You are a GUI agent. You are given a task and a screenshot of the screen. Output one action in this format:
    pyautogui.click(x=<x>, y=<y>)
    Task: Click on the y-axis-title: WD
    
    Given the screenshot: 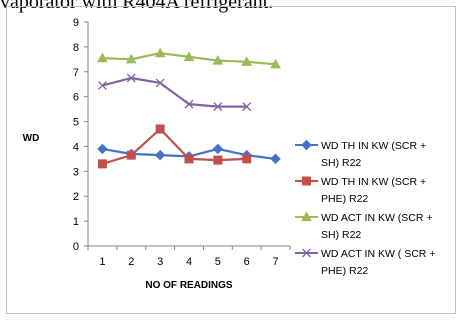 What is the action you would take?
    pyautogui.click(x=31, y=138)
    